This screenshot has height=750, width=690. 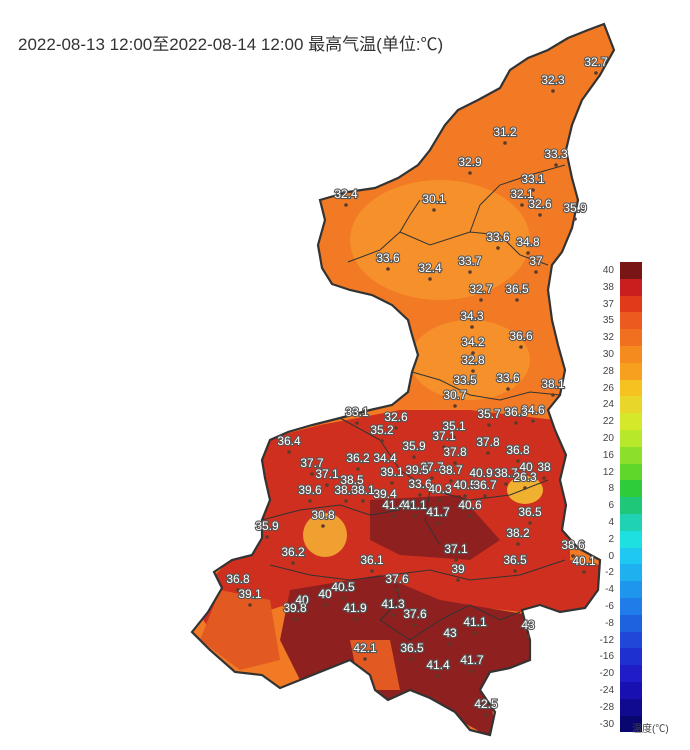 What do you see at coordinates (465, 485) in the screenshot?
I see `station-value: 40.5` at bounding box center [465, 485].